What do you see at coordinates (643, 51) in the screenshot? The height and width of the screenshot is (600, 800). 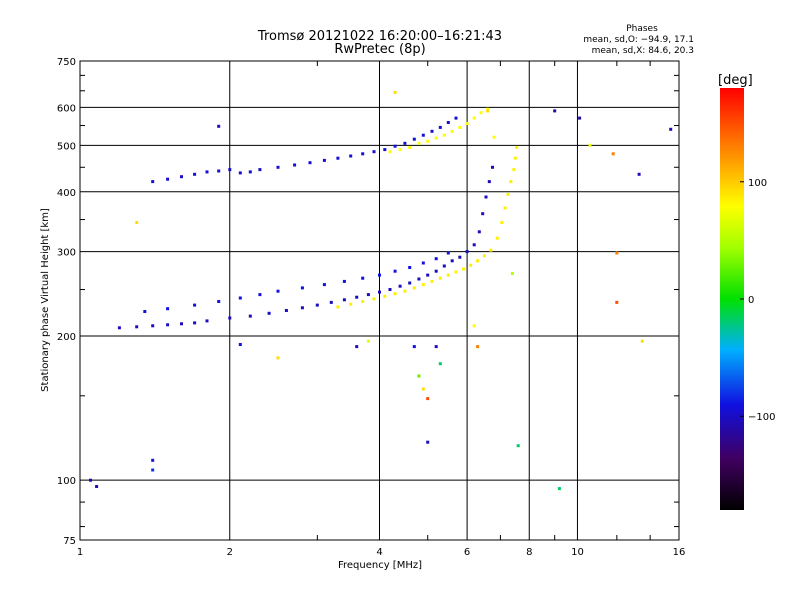 I see `phase-stats-x: mean, sd,X: 84.6, 20.3` at bounding box center [643, 51].